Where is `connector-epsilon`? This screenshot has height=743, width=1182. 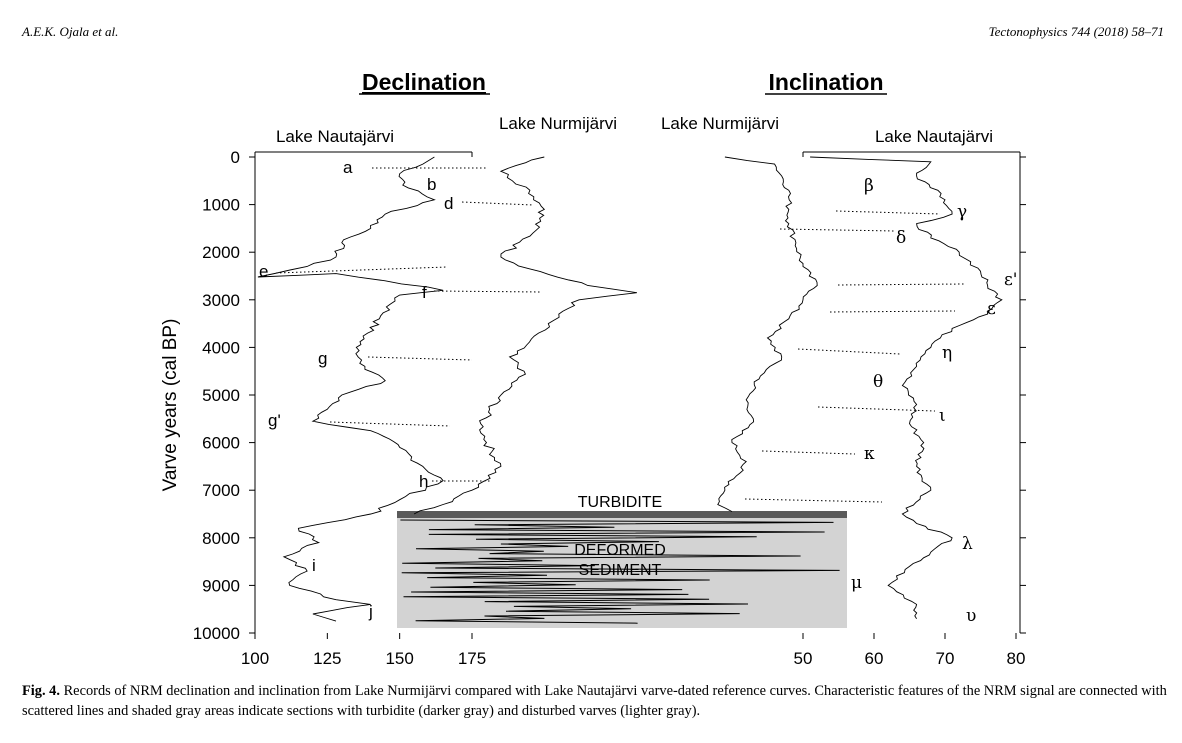 connector-epsilon is located at coordinates (892, 311).